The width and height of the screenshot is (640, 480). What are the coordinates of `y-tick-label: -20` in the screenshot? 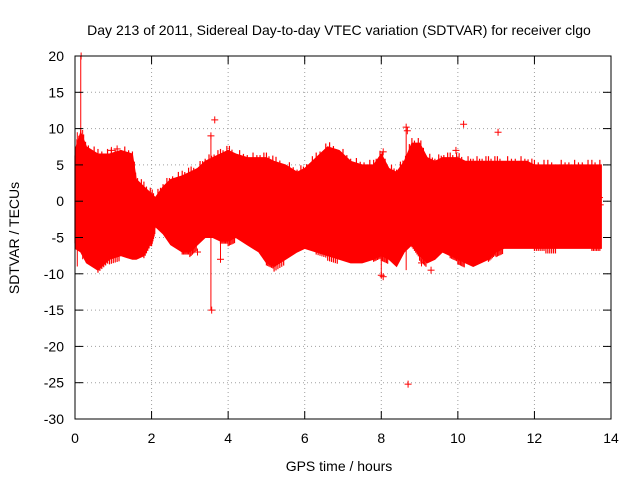 It's located at (54, 346).